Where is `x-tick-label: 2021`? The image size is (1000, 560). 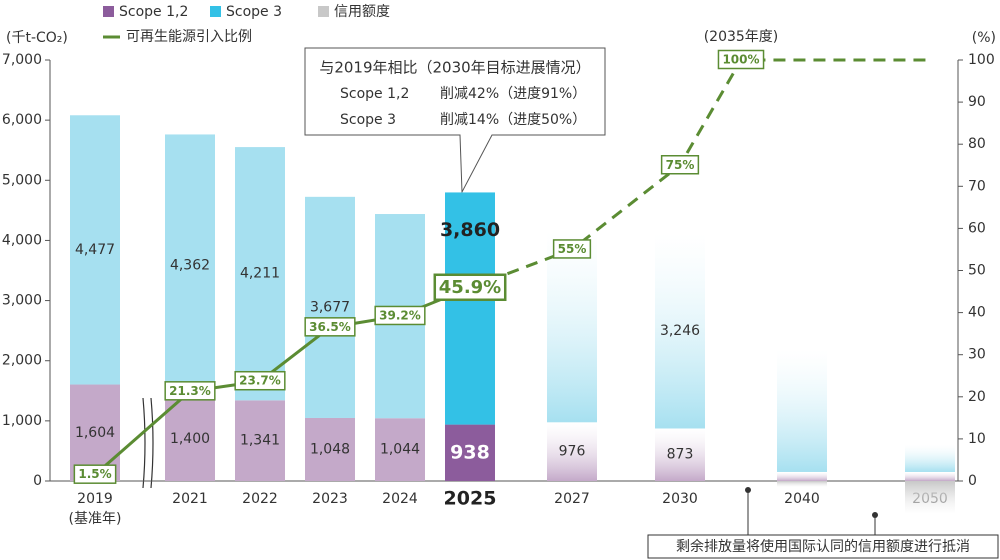
x-tick-label: 2021 is located at coordinates (190, 499).